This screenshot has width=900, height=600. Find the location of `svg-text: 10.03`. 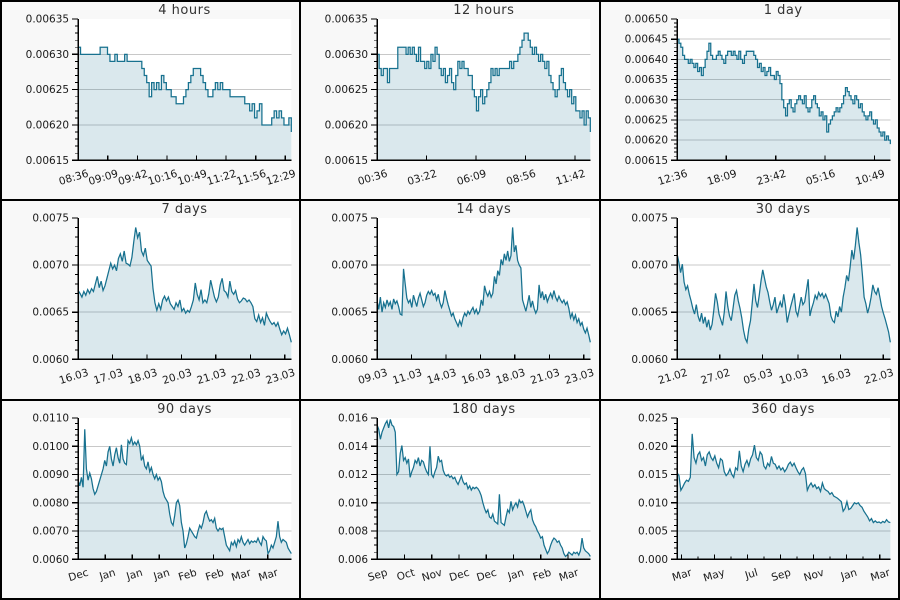

svg-text: 10.03 is located at coordinates (793, 377).